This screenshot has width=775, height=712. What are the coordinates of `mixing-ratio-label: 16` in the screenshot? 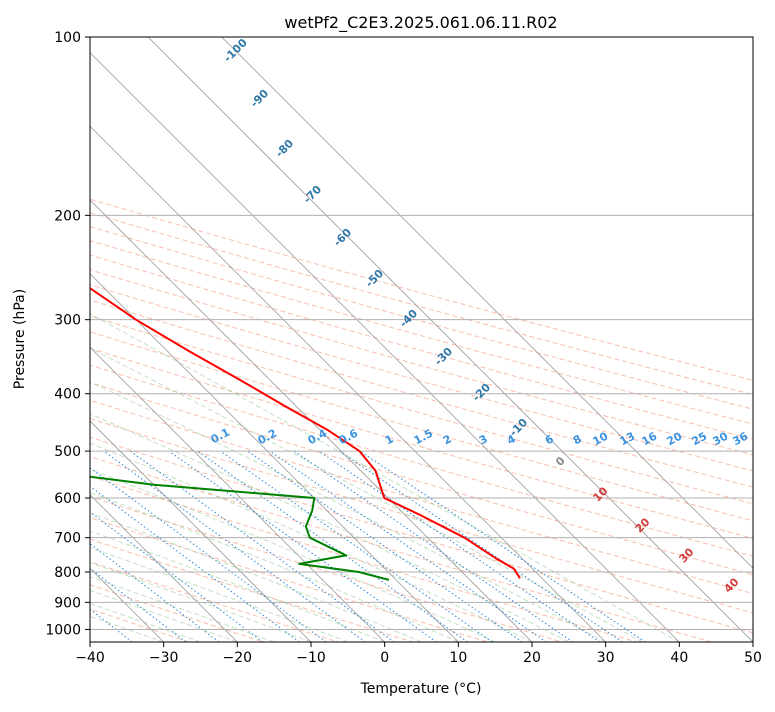 It's located at (650, 438).